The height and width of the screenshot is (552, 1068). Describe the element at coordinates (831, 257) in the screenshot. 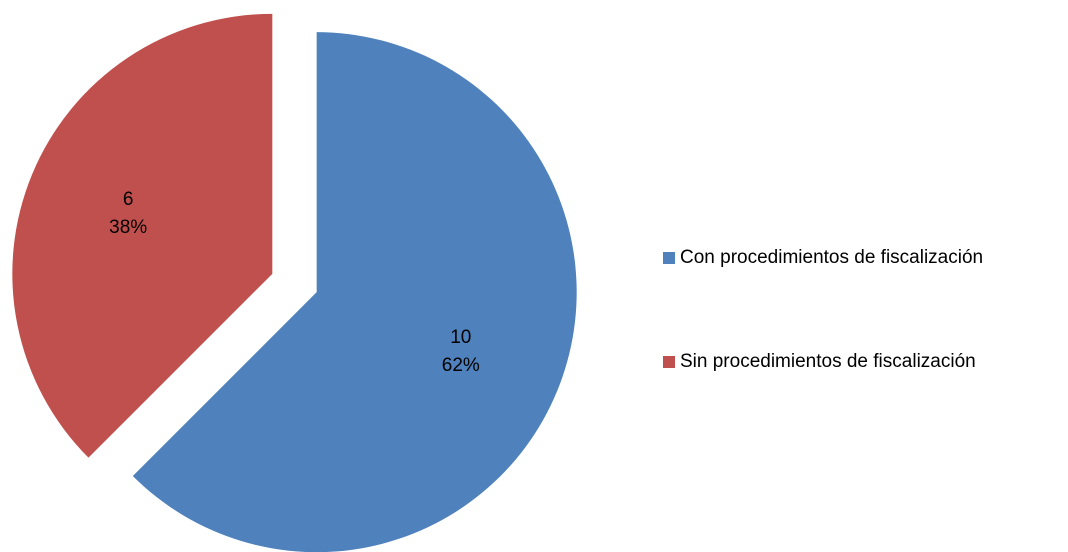

I see `legend-label: Con procedimientos de fiscalización` at that location.